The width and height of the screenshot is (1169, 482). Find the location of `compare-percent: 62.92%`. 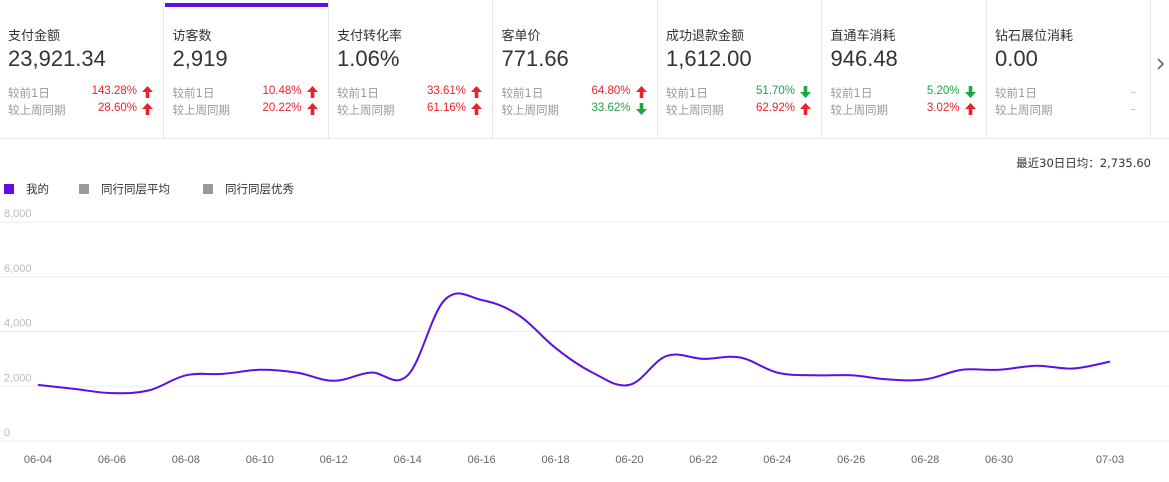

compare-percent: 62.92% is located at coordinates (775, 108).